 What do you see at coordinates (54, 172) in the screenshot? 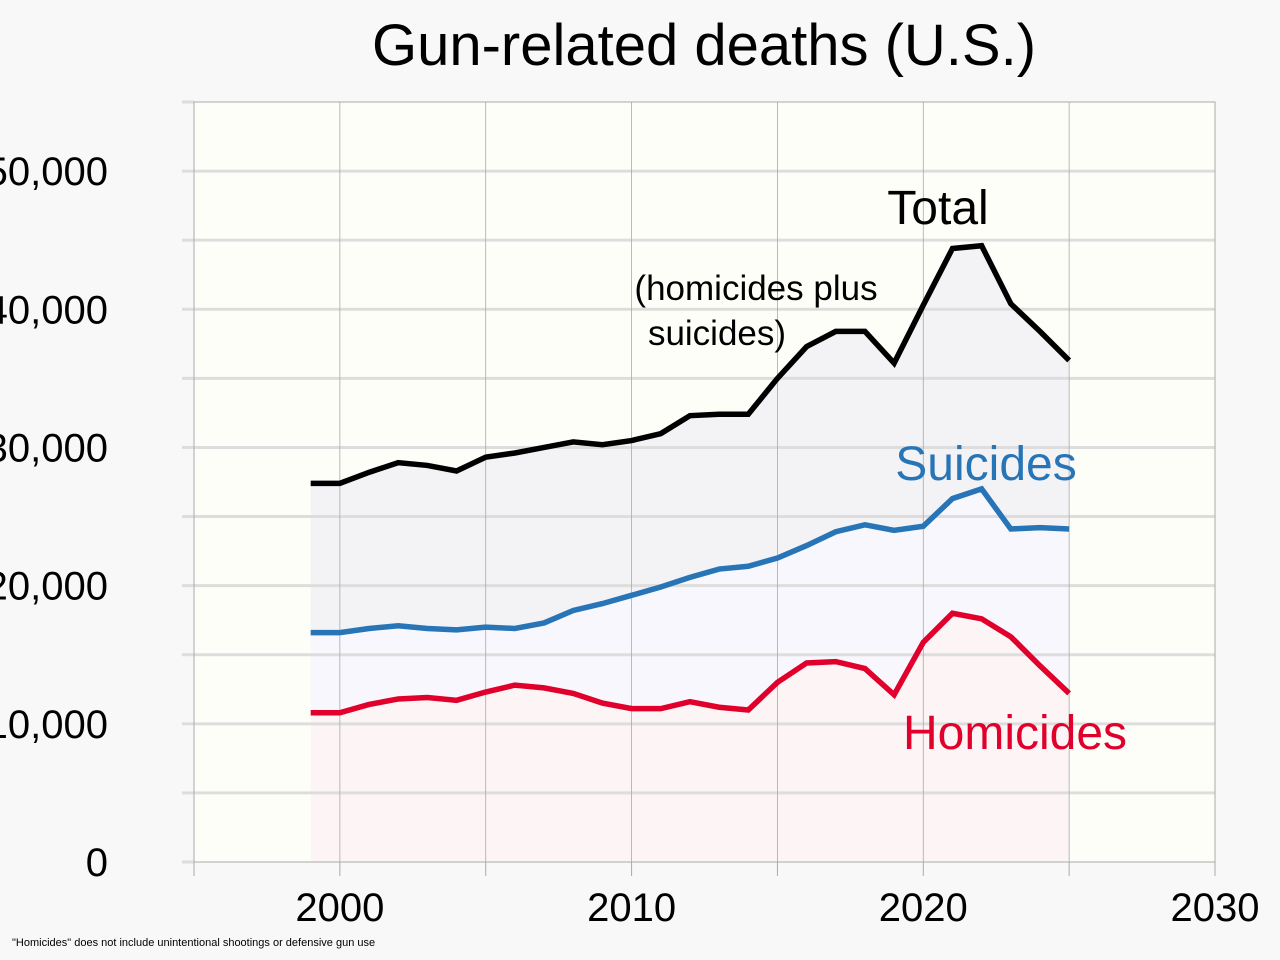
I see `y-tick-label: 50,000` at bounding box center [54, 172].